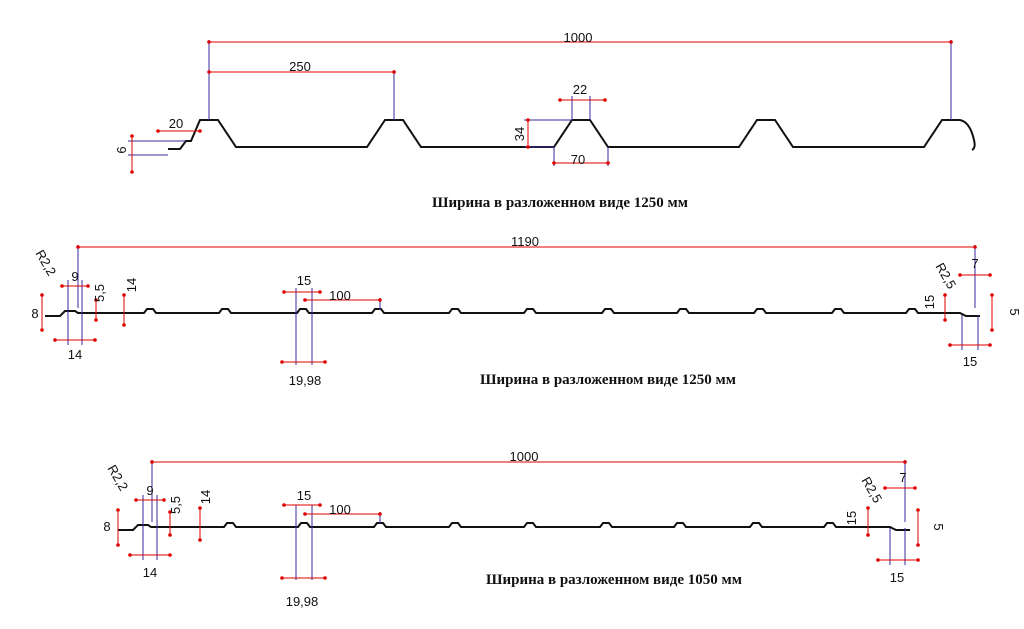 Image resolution: width=1024 pixels, height=629 pixels. Describe the element at coordinates (578, 159) in the screenshot. I see `dimension-label: 70` at that location.